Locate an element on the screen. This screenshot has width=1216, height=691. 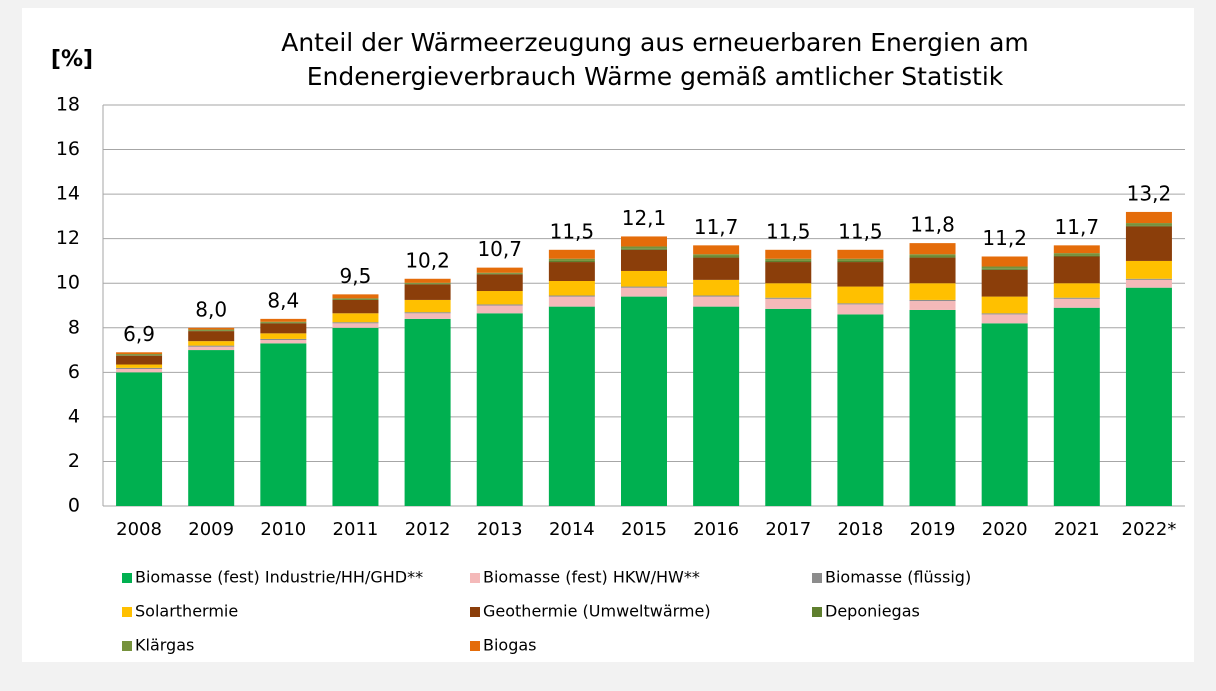
x-tick-label: 2010 is located at coordinates (283, 529).